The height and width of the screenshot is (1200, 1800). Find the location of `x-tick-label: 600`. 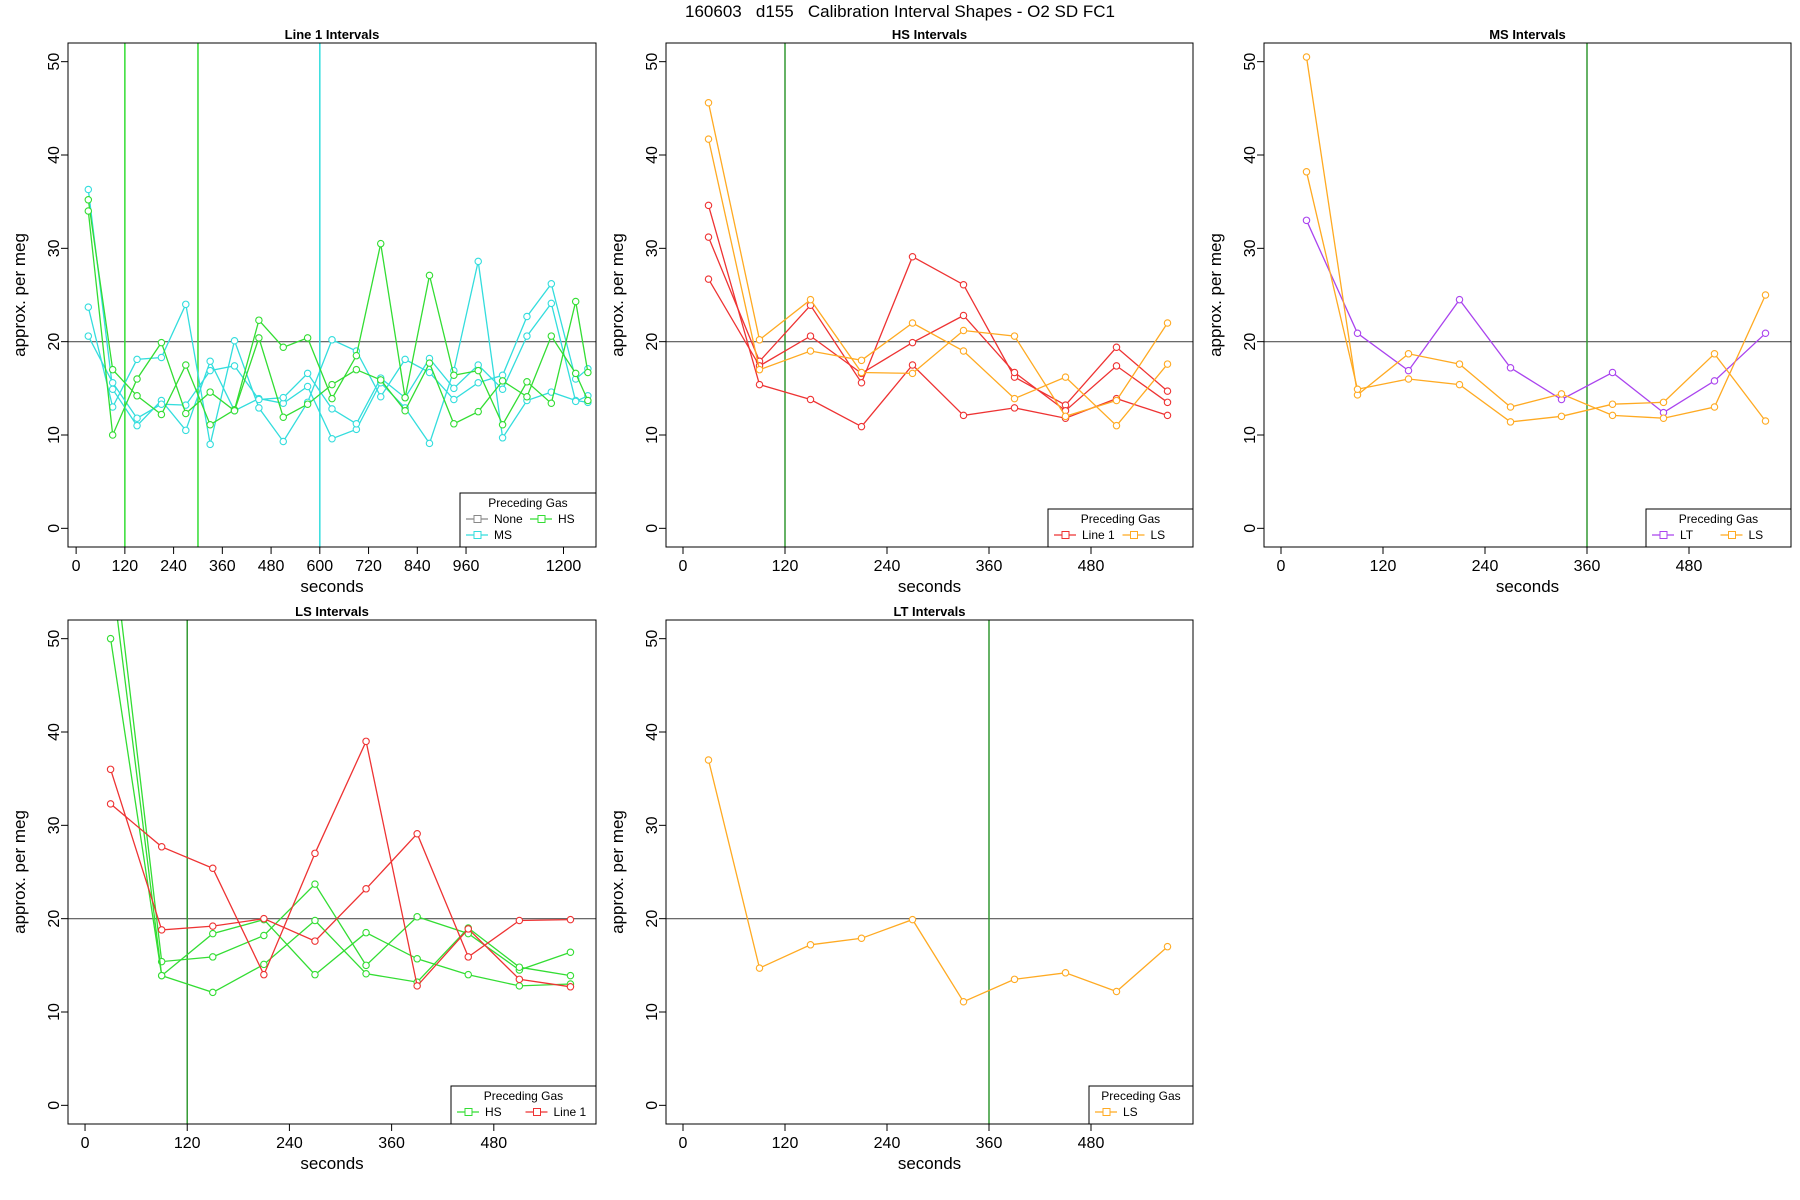

x-tick-label: 600 is located at coordinates (319, 566).